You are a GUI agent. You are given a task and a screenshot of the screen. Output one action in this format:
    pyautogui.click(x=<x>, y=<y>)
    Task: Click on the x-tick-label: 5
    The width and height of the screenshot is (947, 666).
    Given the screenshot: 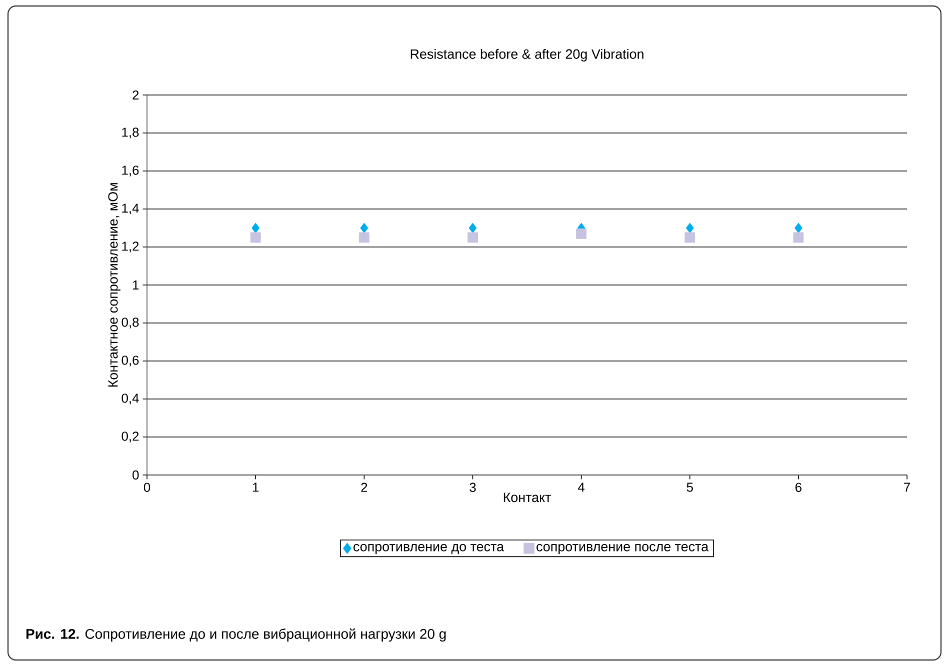 What is the action you would take?
    pyautogui.click(x=689, y=487)
    